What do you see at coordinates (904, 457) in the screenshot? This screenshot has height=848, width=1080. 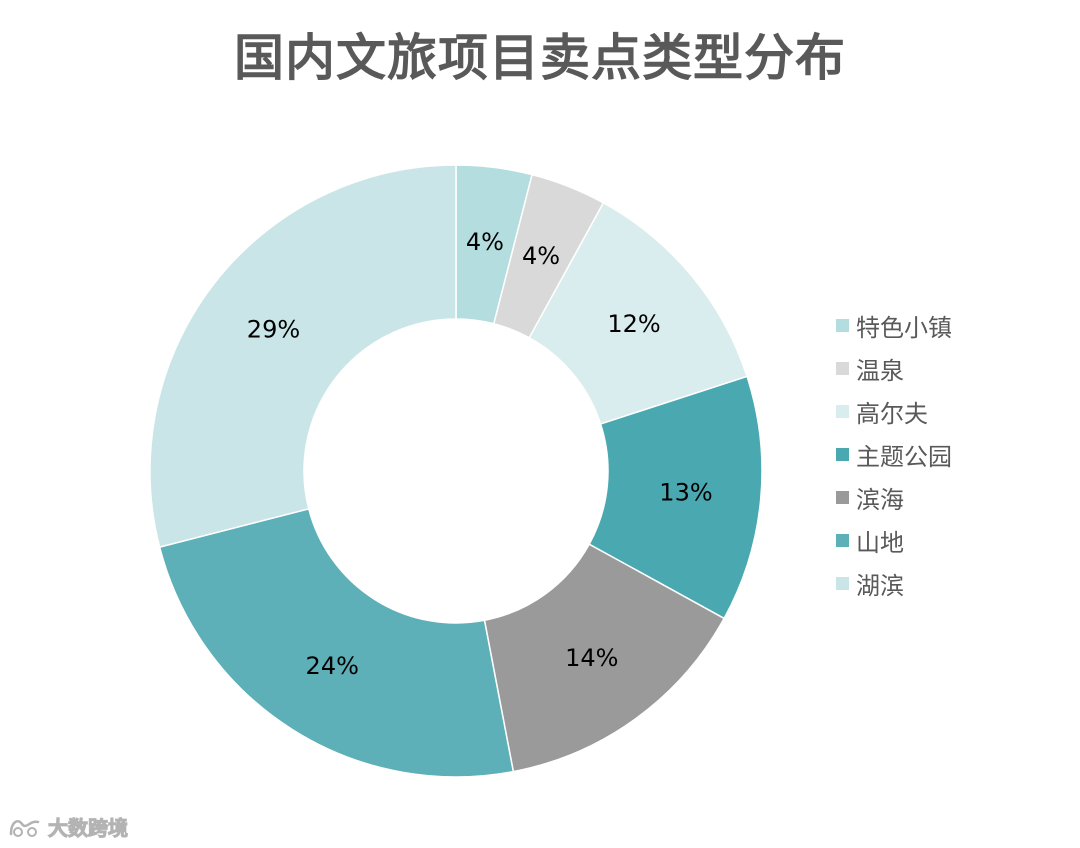 I see `legend-label: 主题公园` at bounding box center [904, 457].